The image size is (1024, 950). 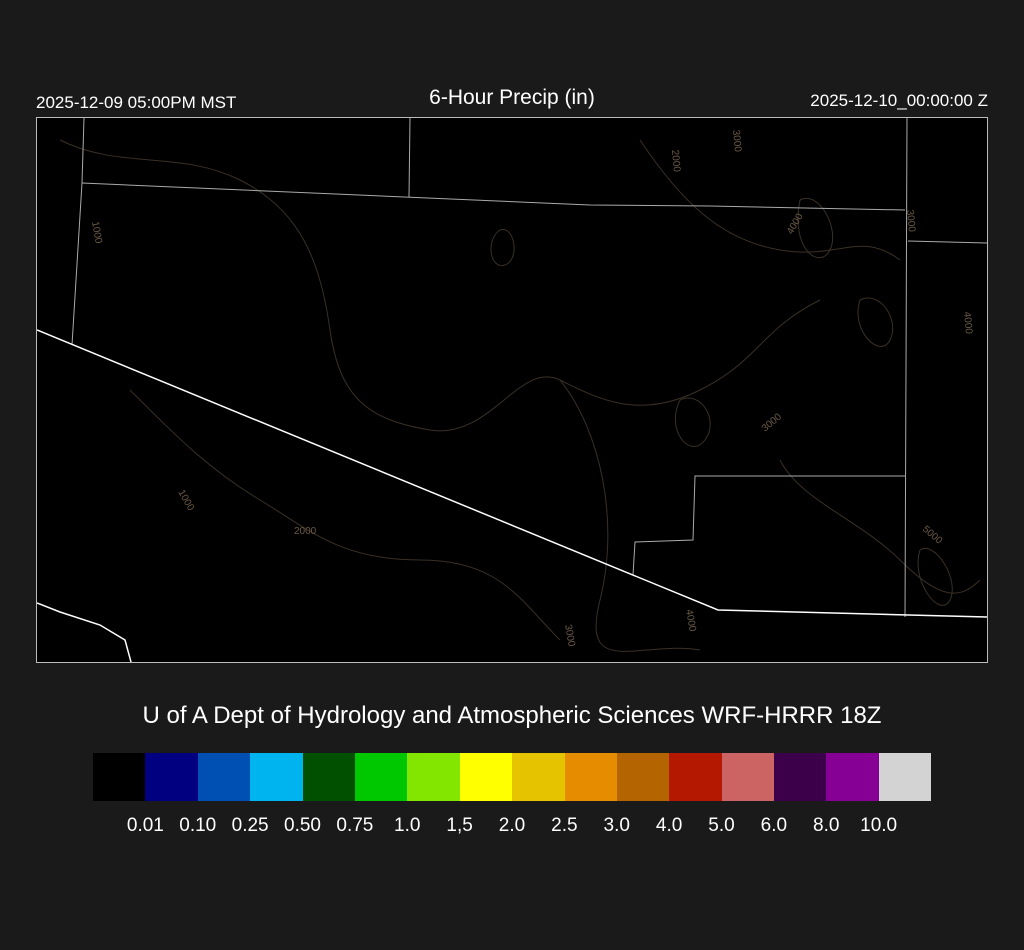 I want to click on color-legend, so click(x=512, y=777).